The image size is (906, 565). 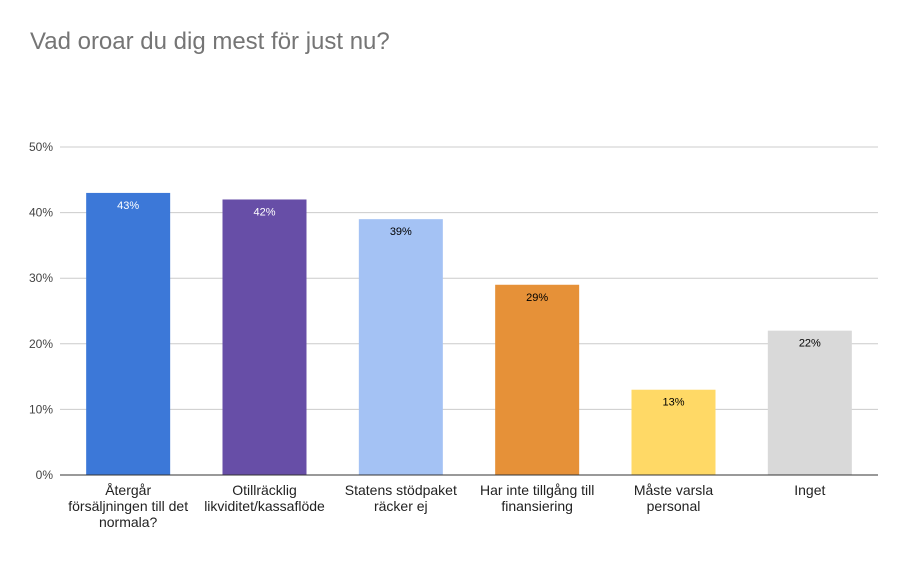 I want to click on x-tick-label: normala?, so click(x=128, y=522).